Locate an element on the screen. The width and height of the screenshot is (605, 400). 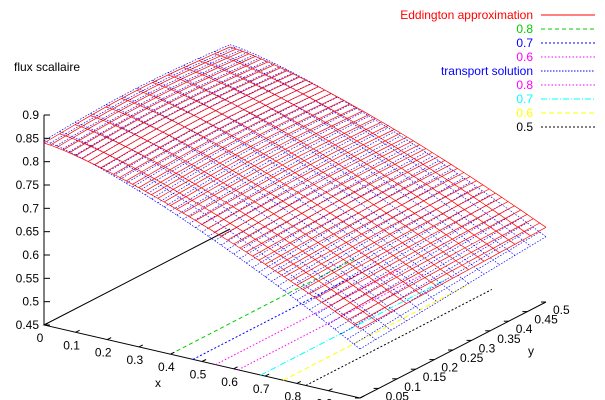
z-tick-label: 0.65 is located at coordinates (28, 232).